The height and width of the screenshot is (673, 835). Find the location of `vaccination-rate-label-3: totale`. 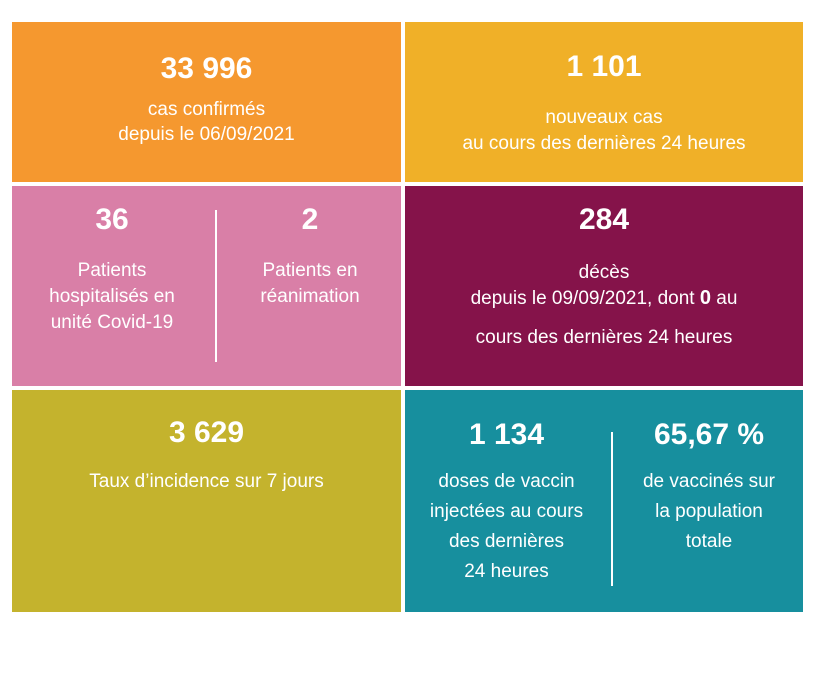

vaccination-rate-label-3: totale is located at coordinates (709, 541).